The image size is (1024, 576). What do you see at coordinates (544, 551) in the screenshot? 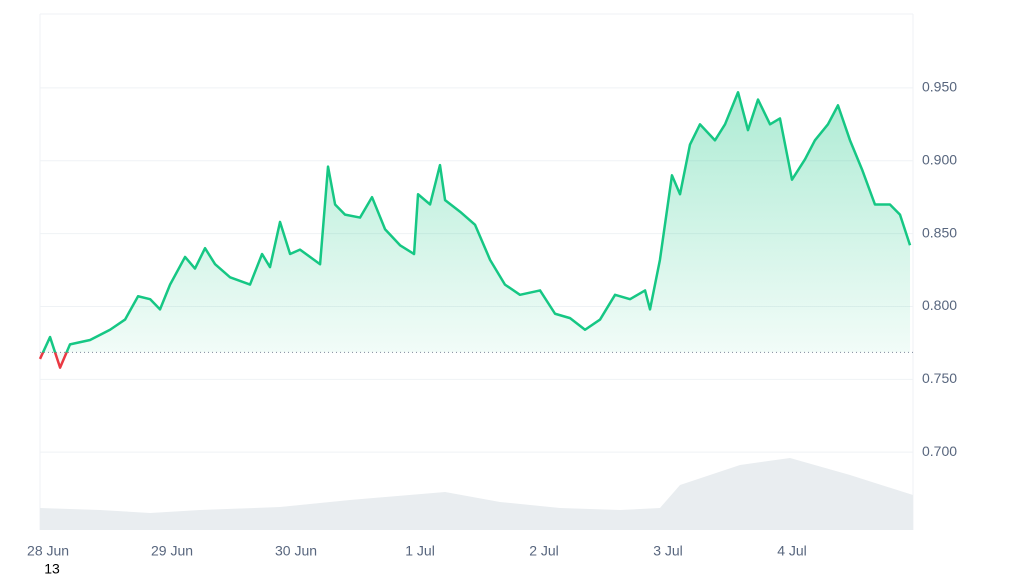
I see `x-tick-label: 2 Jul` at bounding box center [544, 551].